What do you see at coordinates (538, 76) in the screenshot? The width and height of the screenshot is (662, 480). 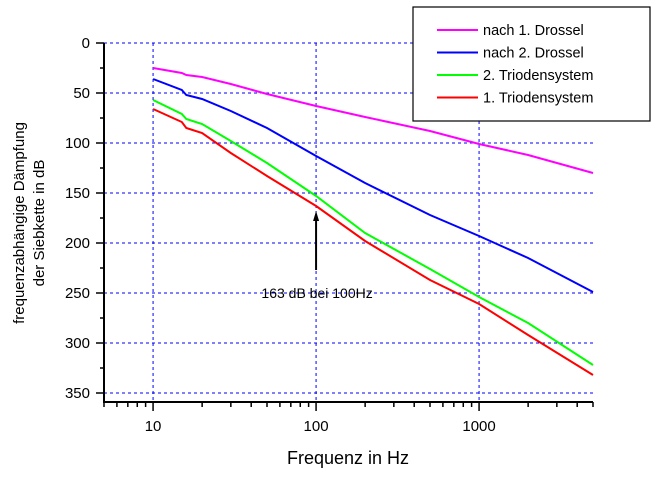 I see `legend-label-3: 2. Triodensystem` at bounding box center [538, 76].